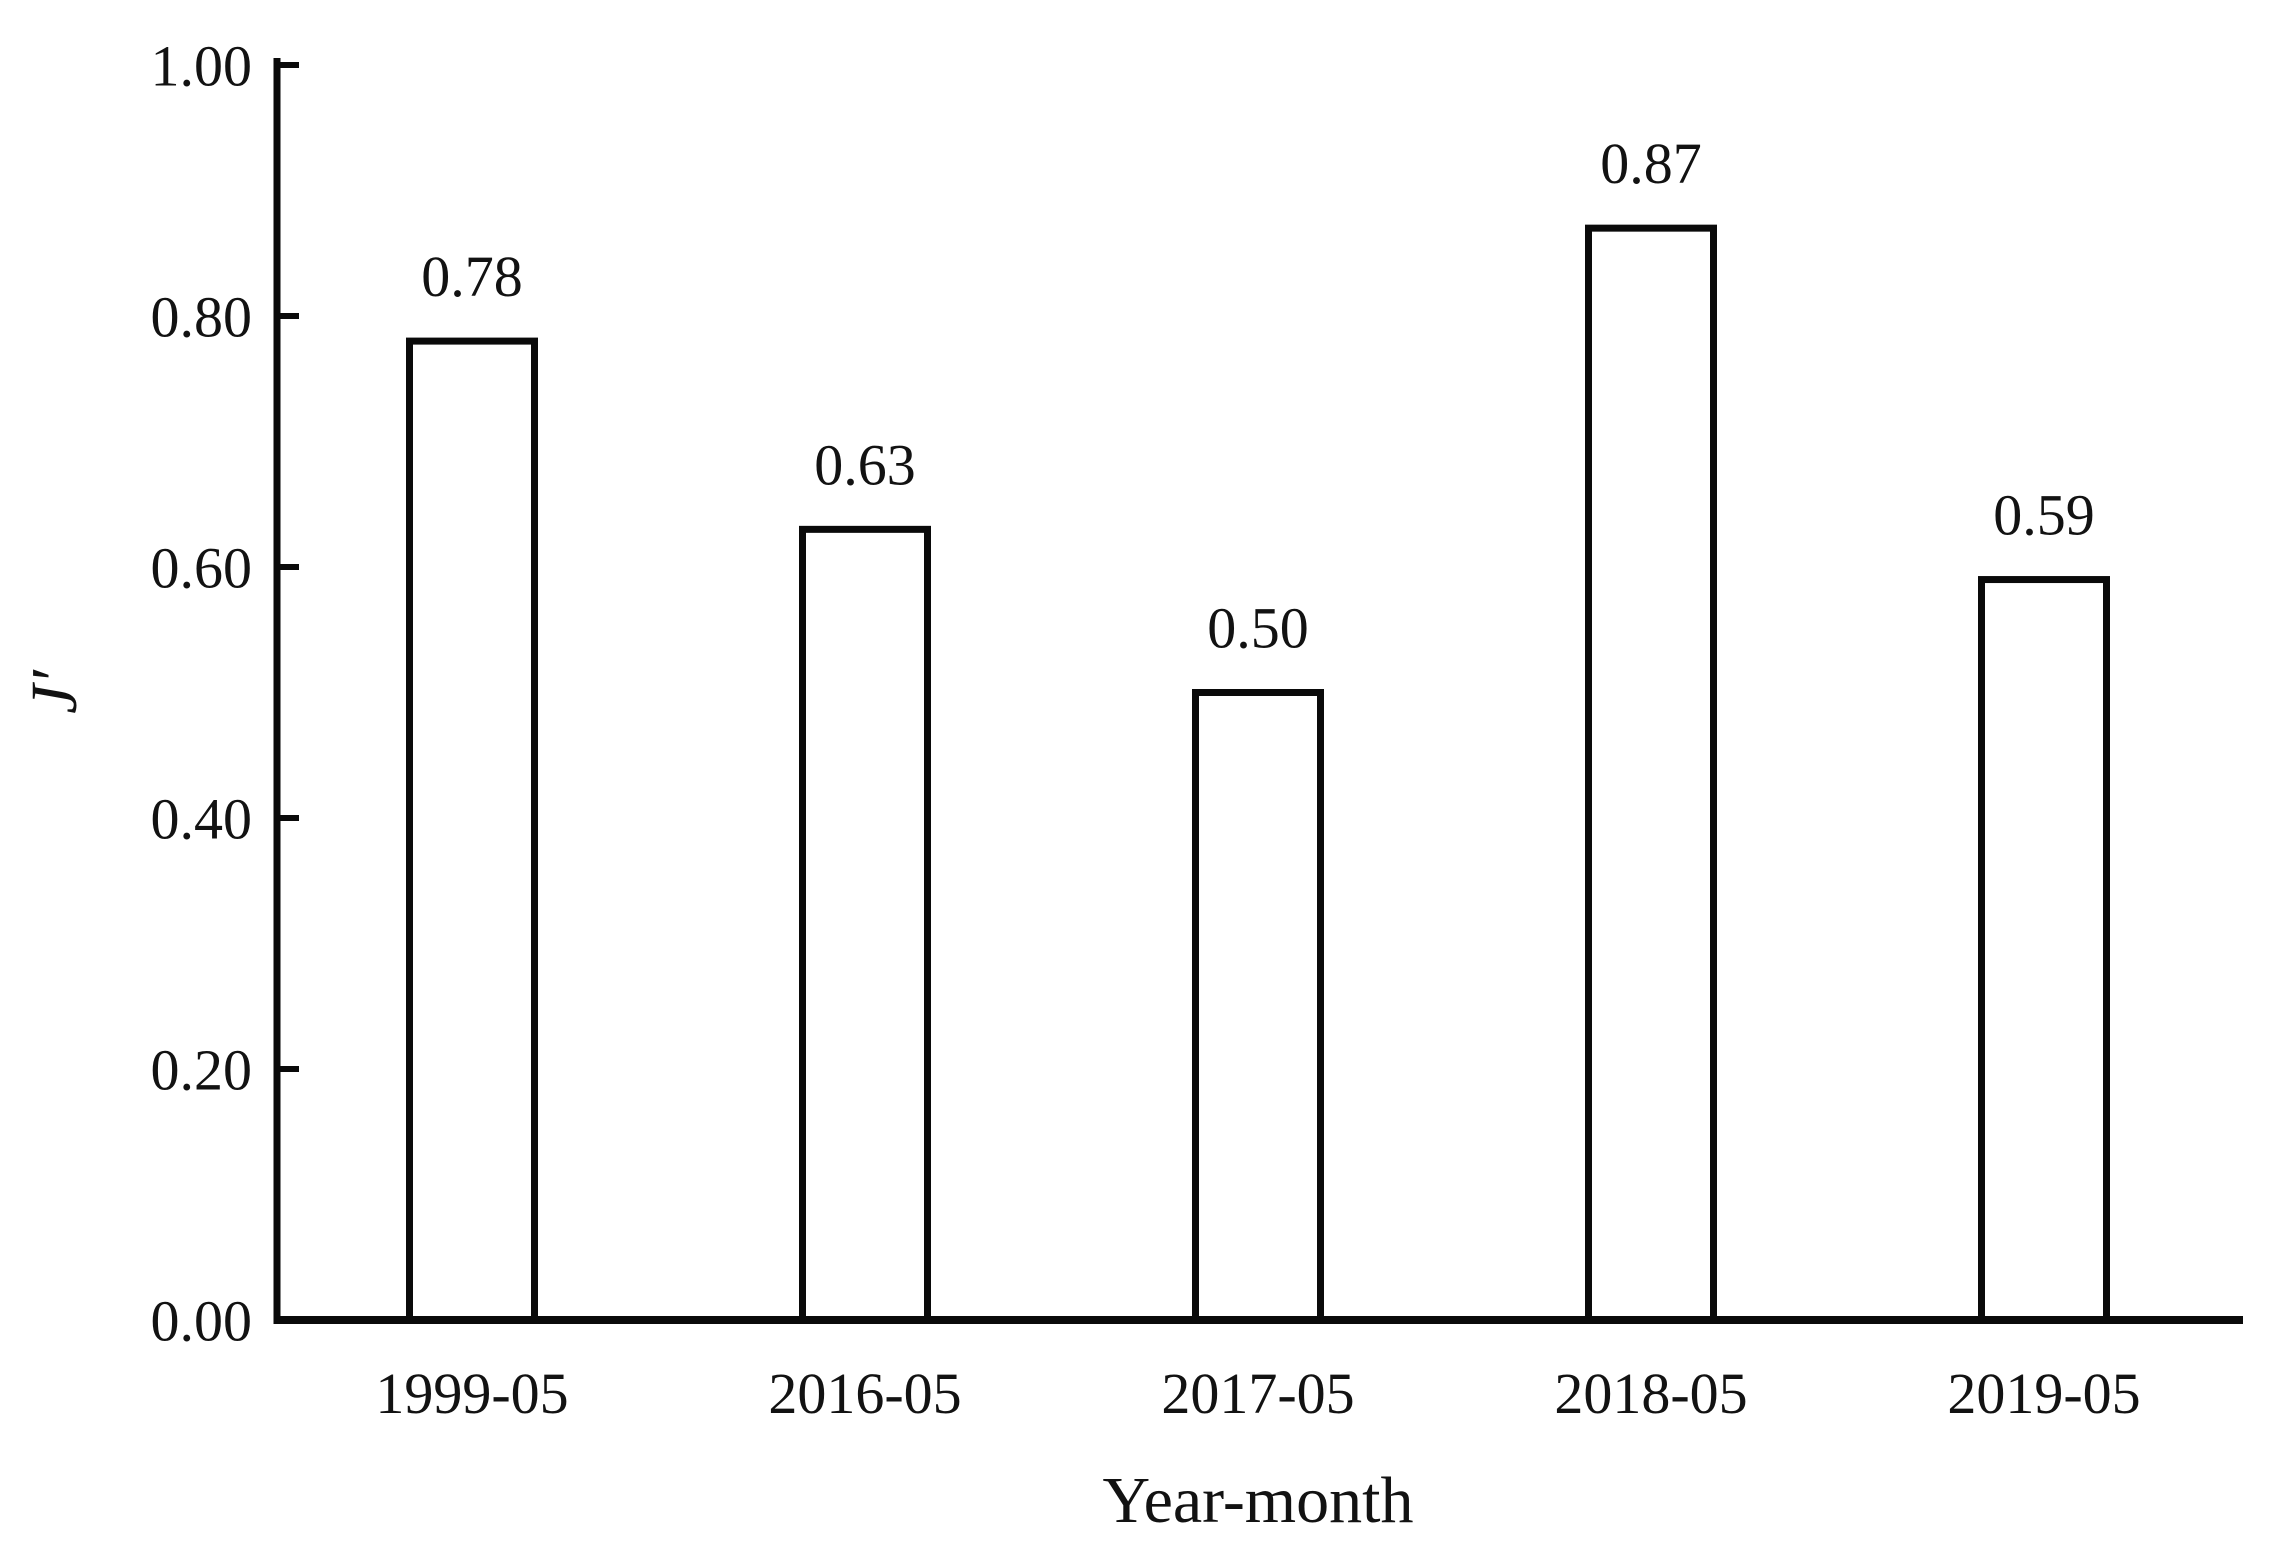 Image resolution: width=2286 pixels, height=1566 pixels. I want to click on x-axis-title: Year-month, so click(1258, 1500).